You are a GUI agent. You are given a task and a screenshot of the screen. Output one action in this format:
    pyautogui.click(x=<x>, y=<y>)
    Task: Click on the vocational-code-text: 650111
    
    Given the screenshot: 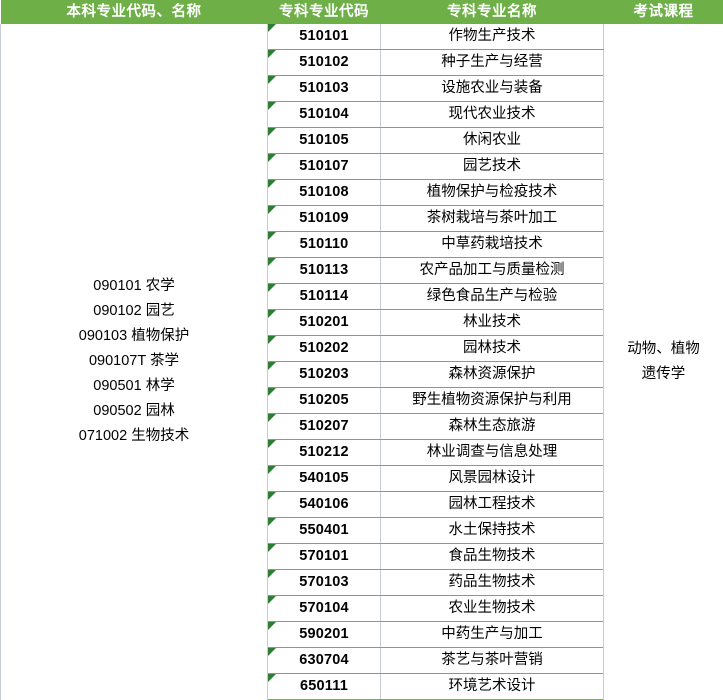 What is the action you would take?
    pyautogui.click(x=324, y=686)
    